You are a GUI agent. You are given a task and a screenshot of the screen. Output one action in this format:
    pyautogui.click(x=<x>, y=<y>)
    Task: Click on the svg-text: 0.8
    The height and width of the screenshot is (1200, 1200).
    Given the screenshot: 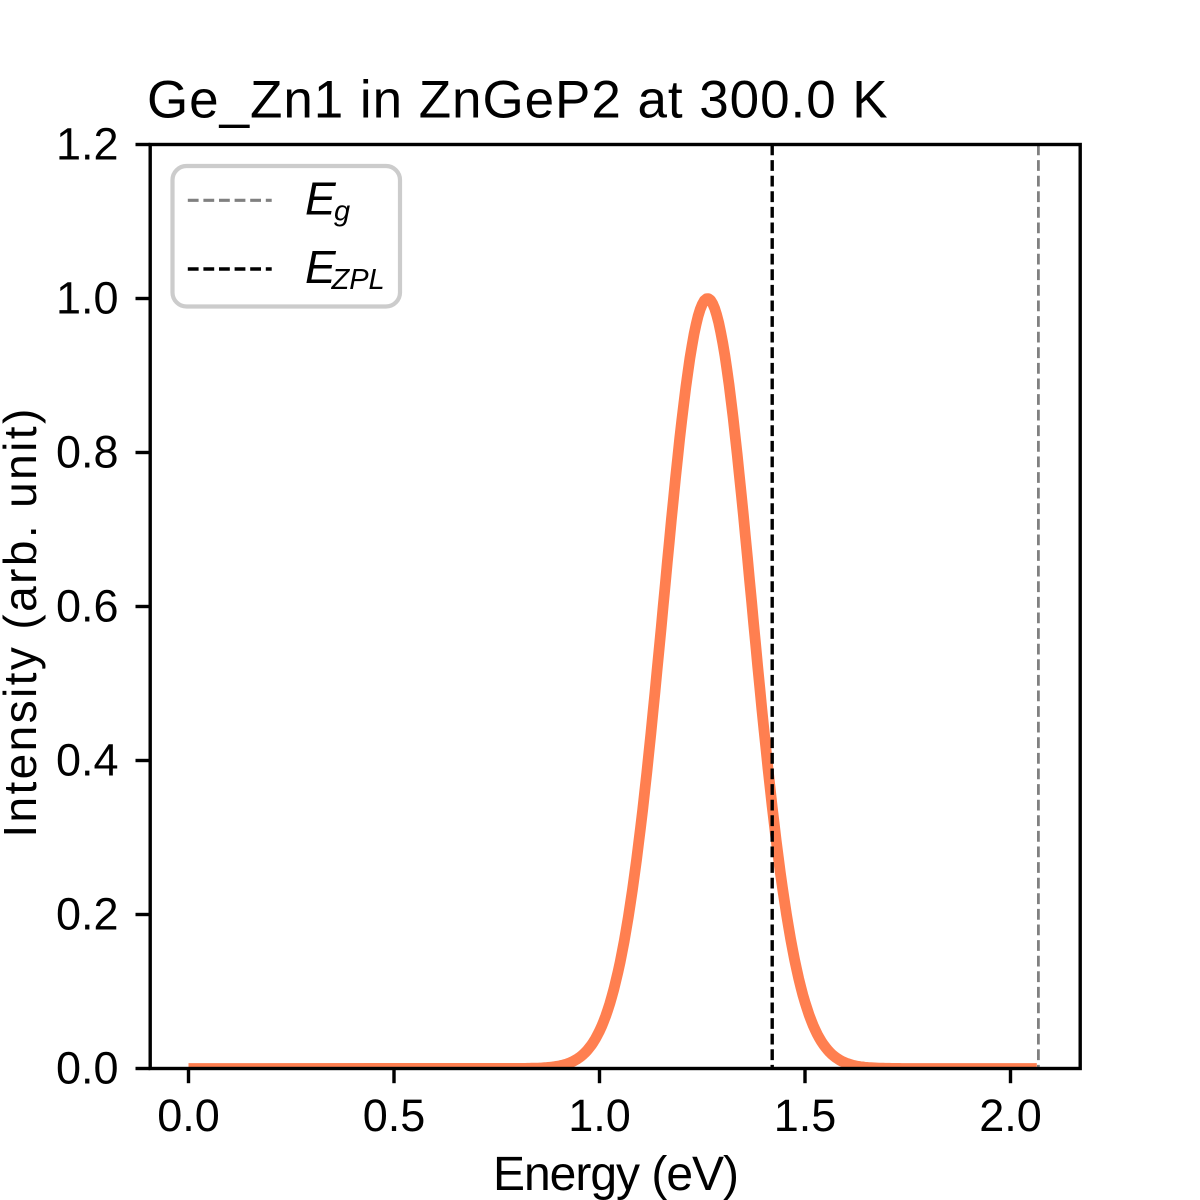 What is the action you would take?
    pyautogui.click(x=87, y=452)
    